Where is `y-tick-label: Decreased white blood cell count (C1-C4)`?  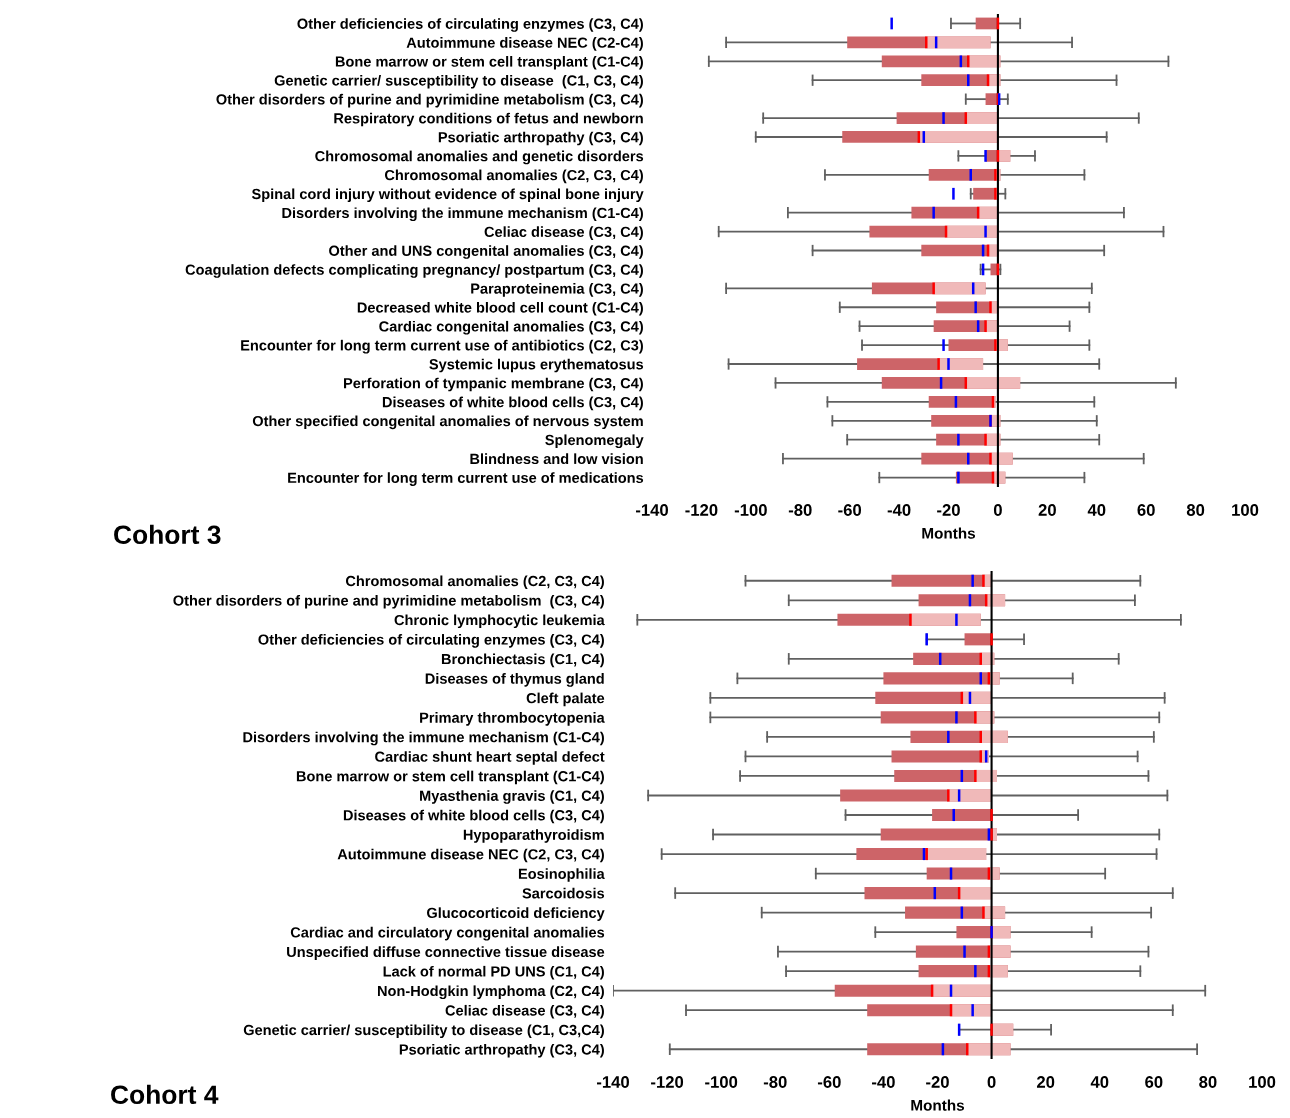 y-tick-label: Decreased white blood cell count (C1-C4) is located at coordinates (500, 308).